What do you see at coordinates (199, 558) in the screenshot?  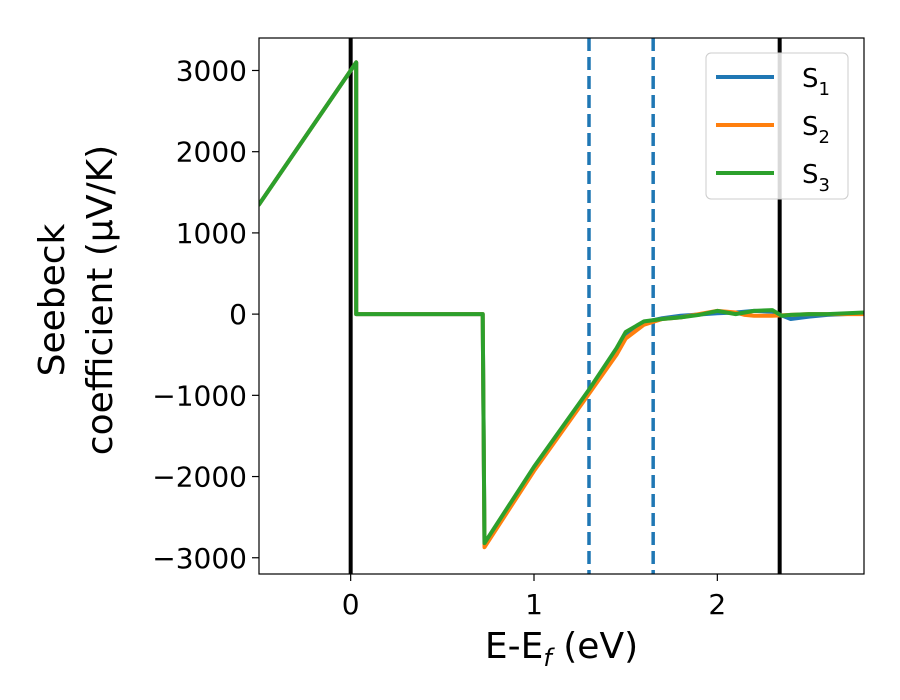 I see `y-tick-label: −3000` at bounding box center [199, 558].